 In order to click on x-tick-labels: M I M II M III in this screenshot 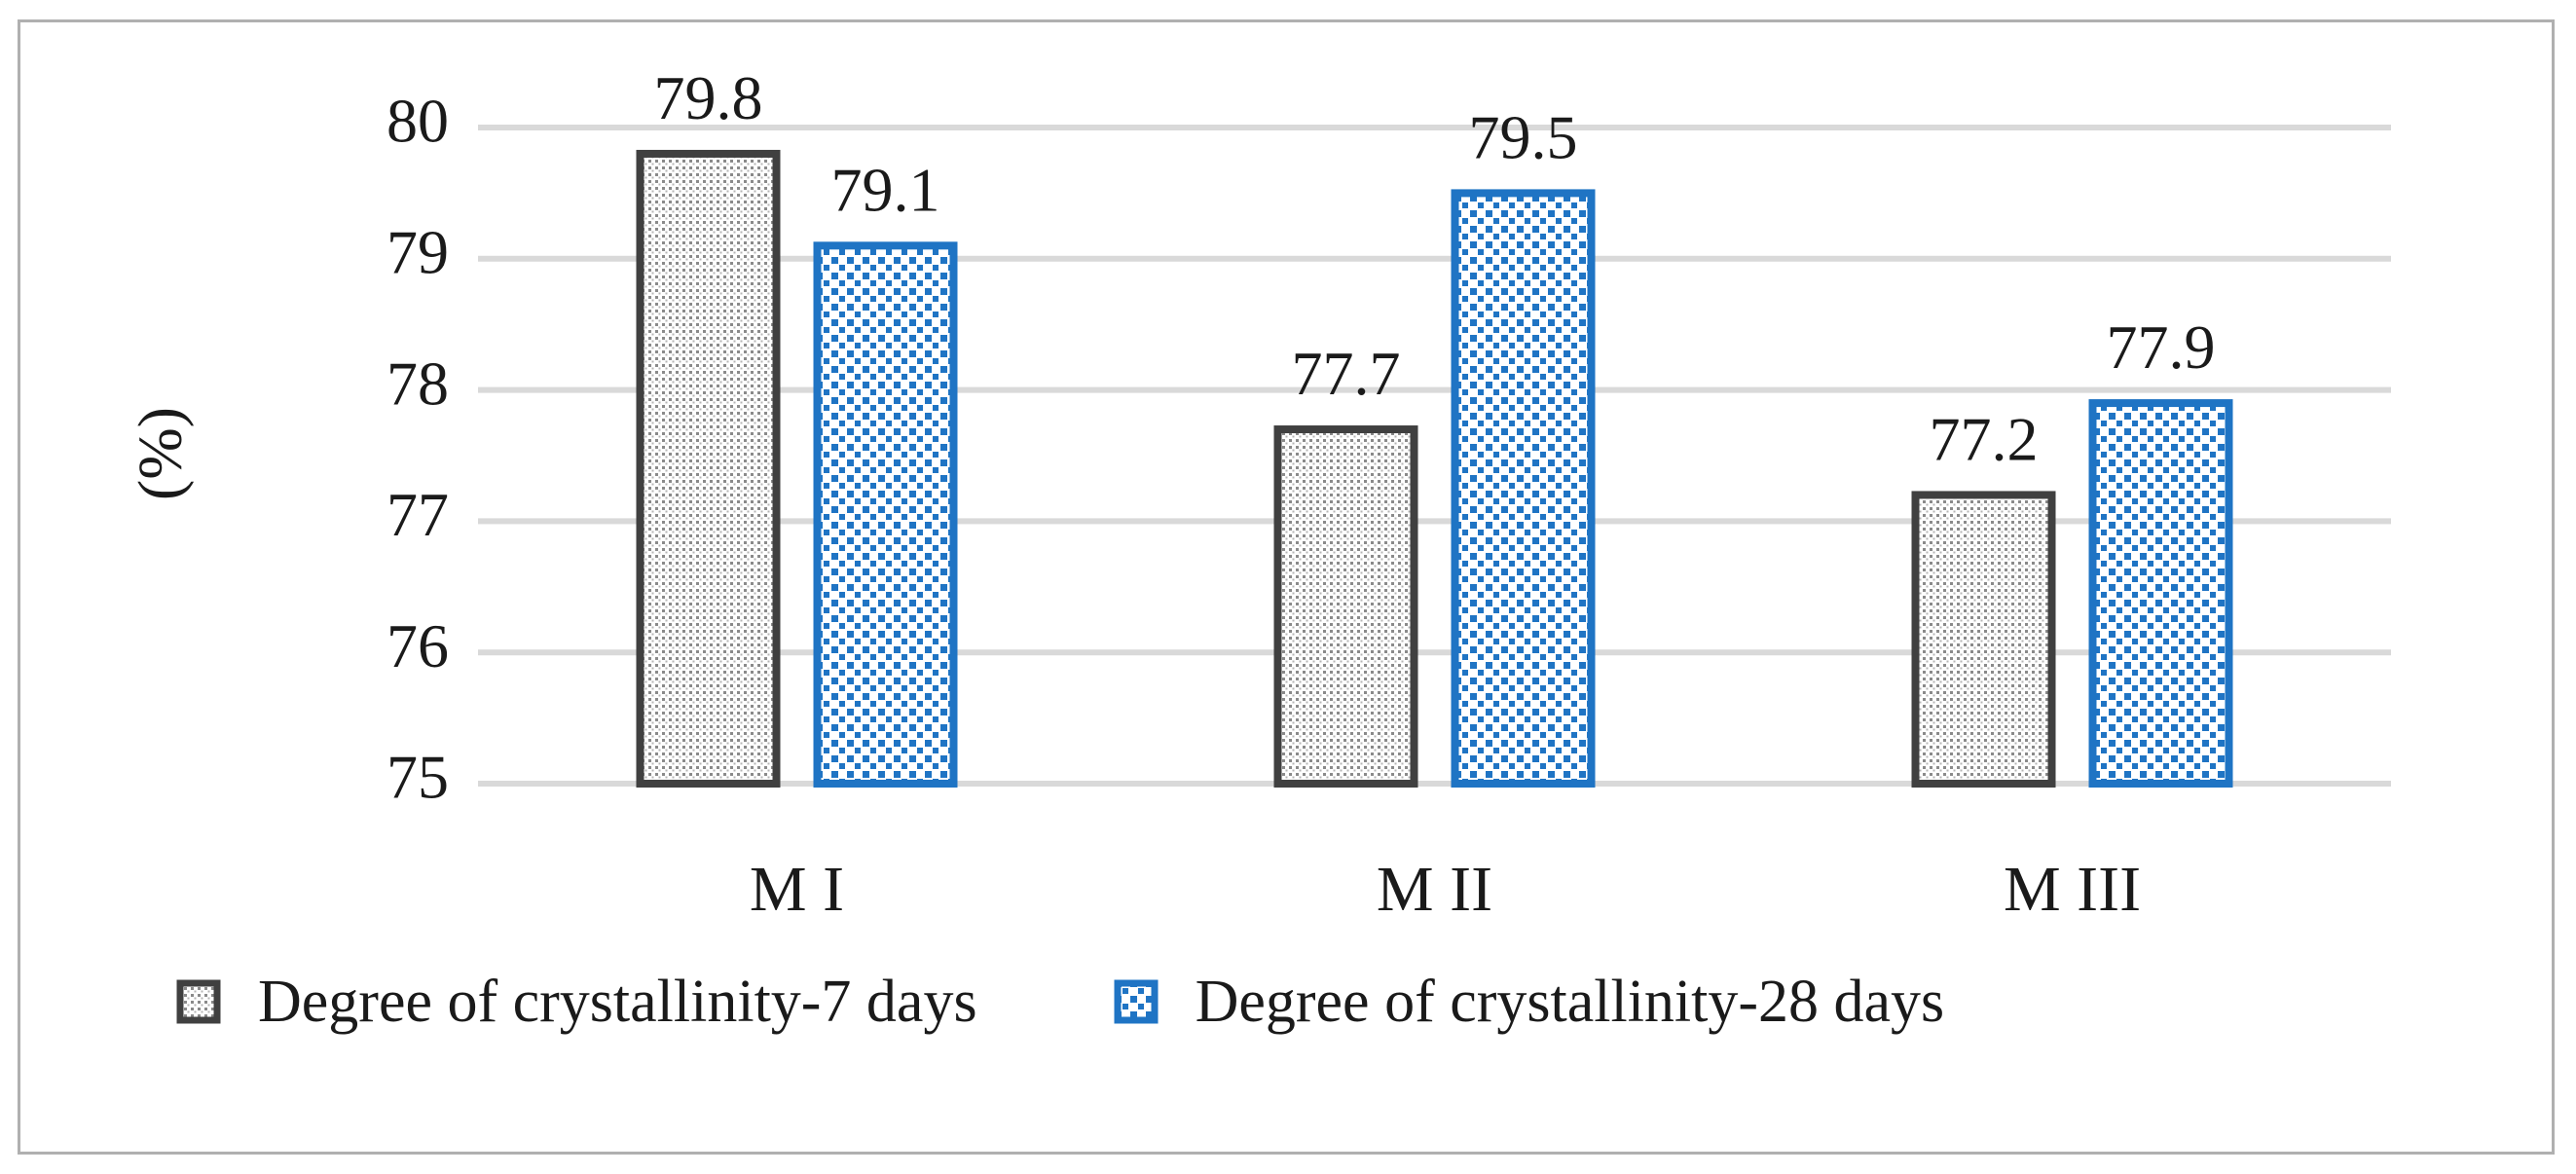, I will do `click(1445, 890)`.